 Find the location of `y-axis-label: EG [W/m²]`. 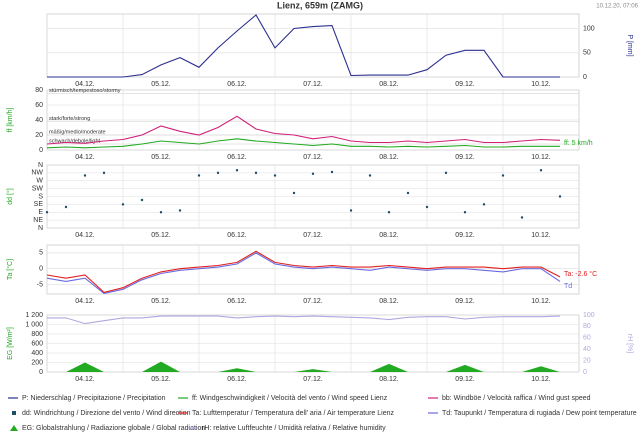

y-axis-label: EG [W/m²] is located at coordinates (10, 343).